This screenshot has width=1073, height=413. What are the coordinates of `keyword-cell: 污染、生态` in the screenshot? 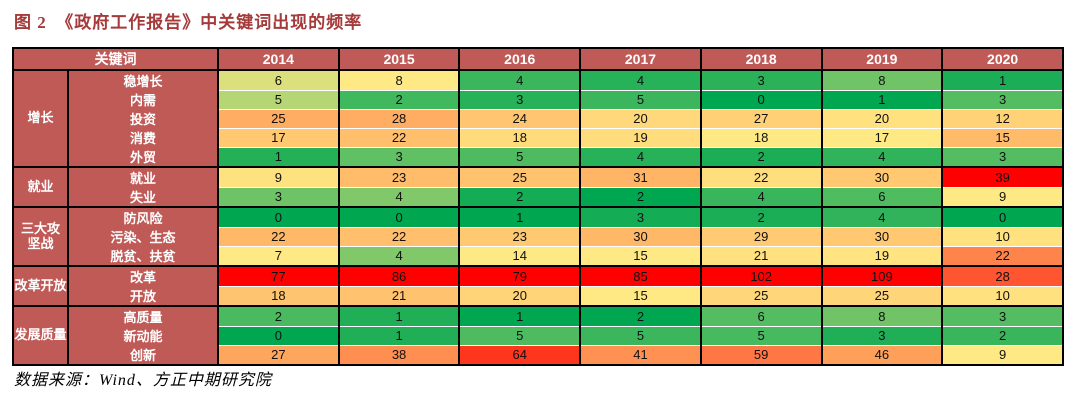 It's located at (142, 236).